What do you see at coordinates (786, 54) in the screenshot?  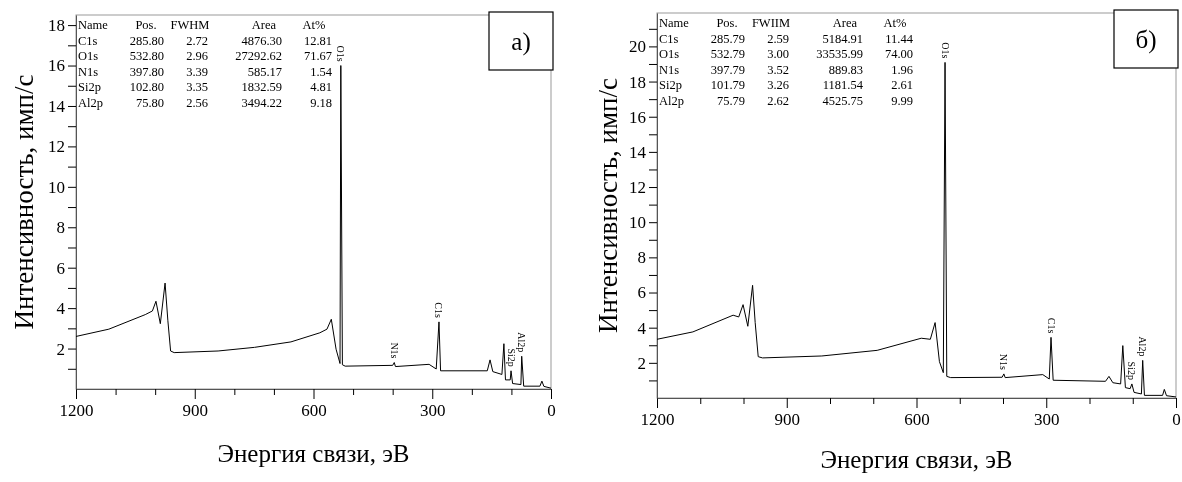 I see `text: O1s 532.79 3.00 33535.99 74.00` at bounding box center [786, 54].